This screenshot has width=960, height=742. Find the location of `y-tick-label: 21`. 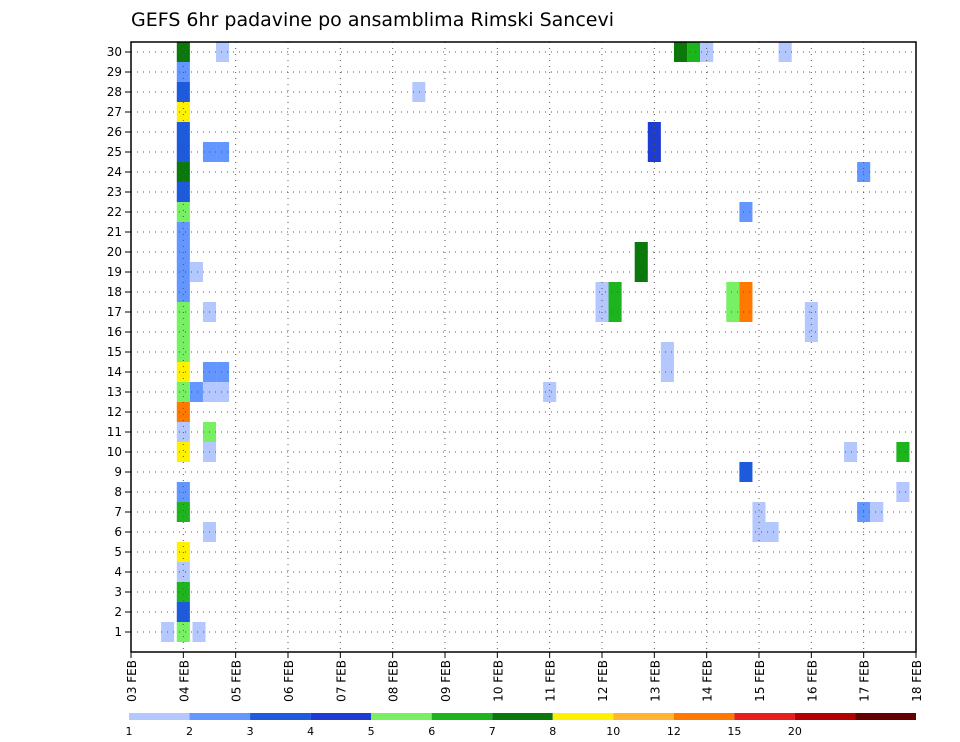

y-tick-label: 21 is located at coordinates (114, 232).